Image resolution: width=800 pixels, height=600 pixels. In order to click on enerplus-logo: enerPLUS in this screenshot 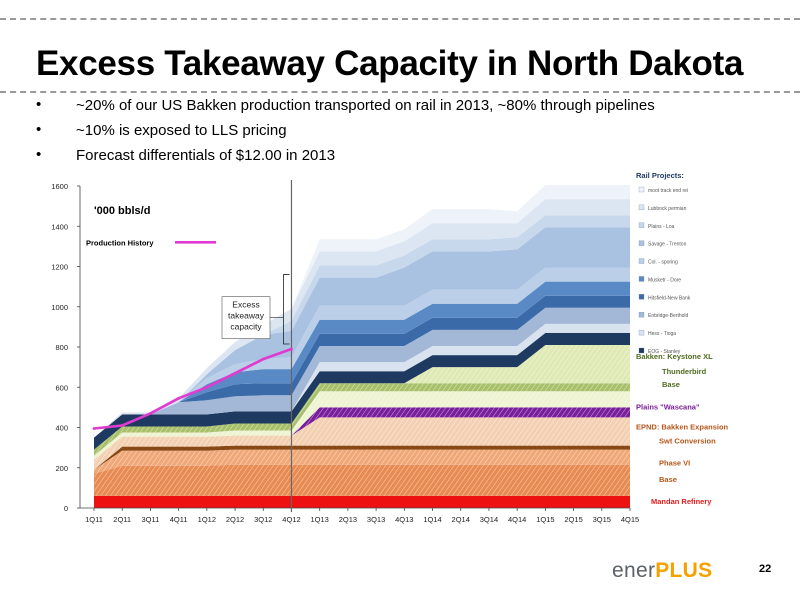, I will do `click(662, 571)`.